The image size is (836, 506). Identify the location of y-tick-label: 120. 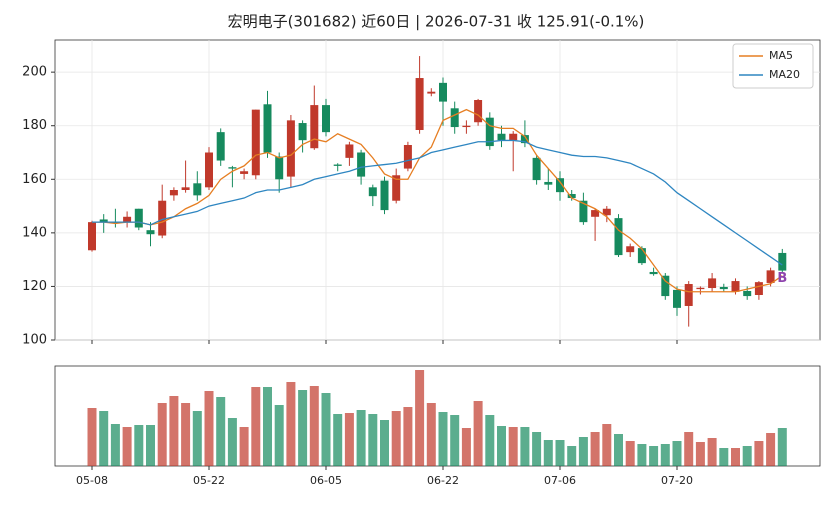
(34, 286).